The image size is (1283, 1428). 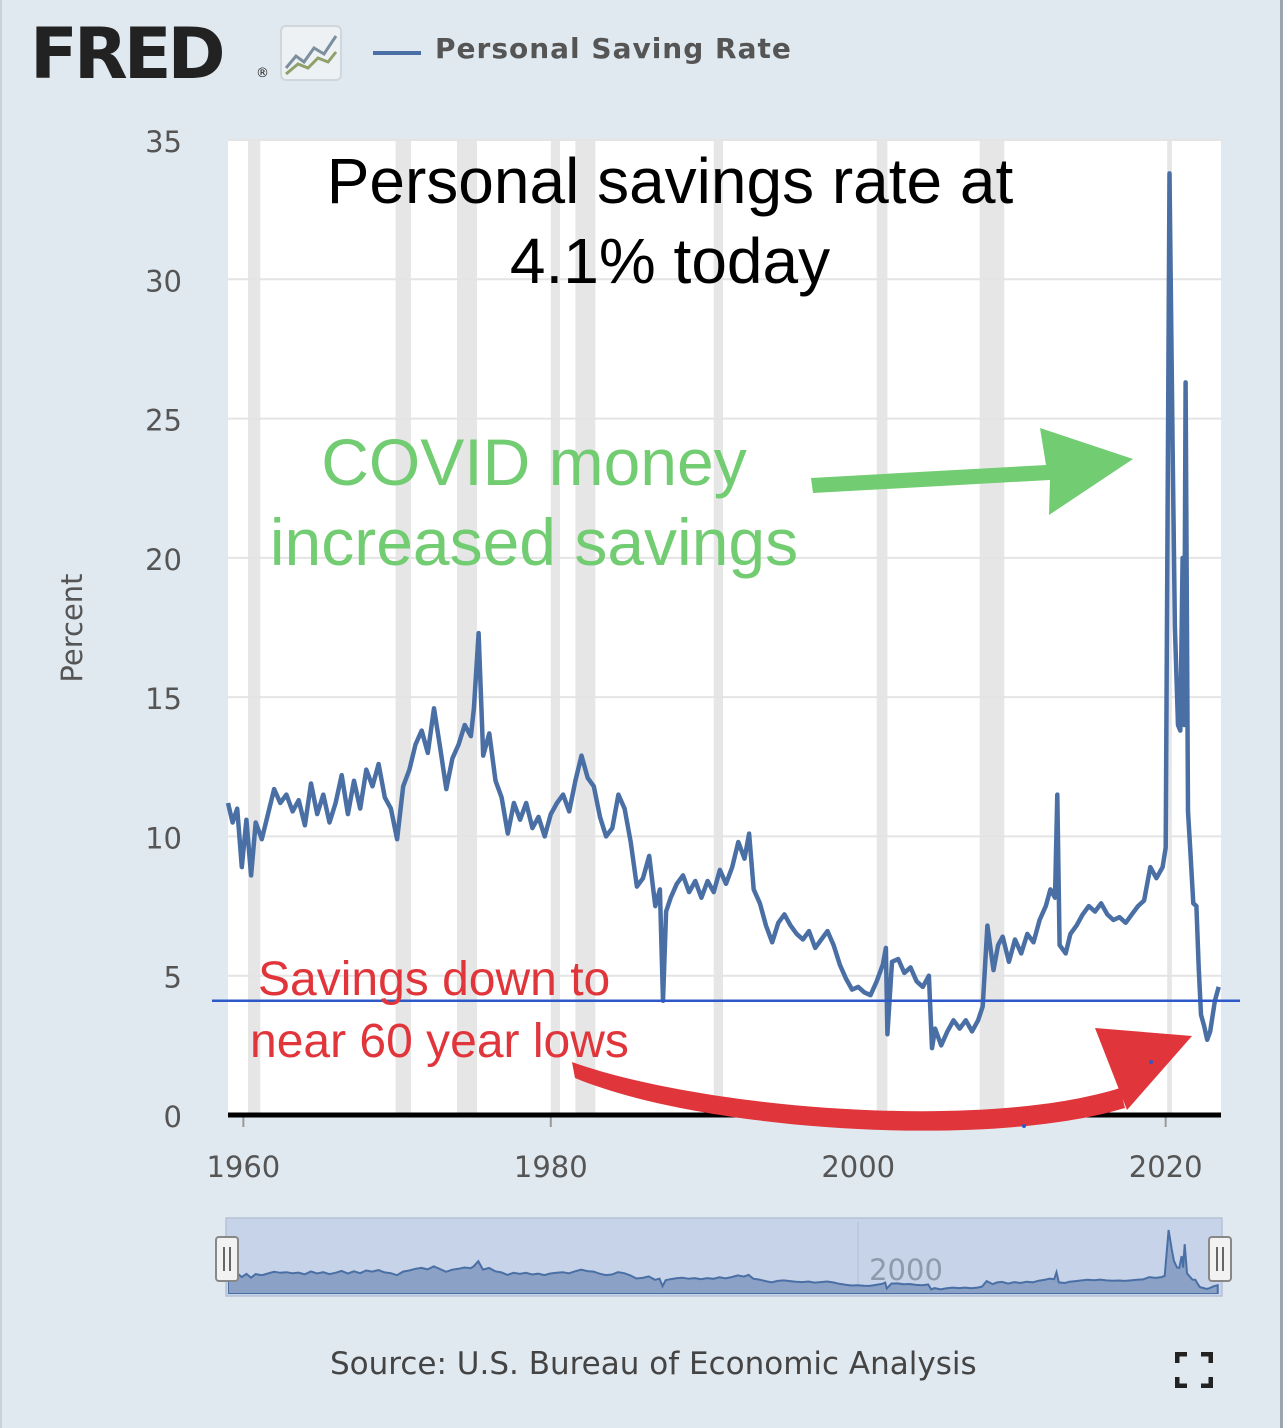 What do you see at coordinates (1166, 1167) in the screenshot?
I see `x-tick-label: 2020` at bounding box center [1166, 1167].